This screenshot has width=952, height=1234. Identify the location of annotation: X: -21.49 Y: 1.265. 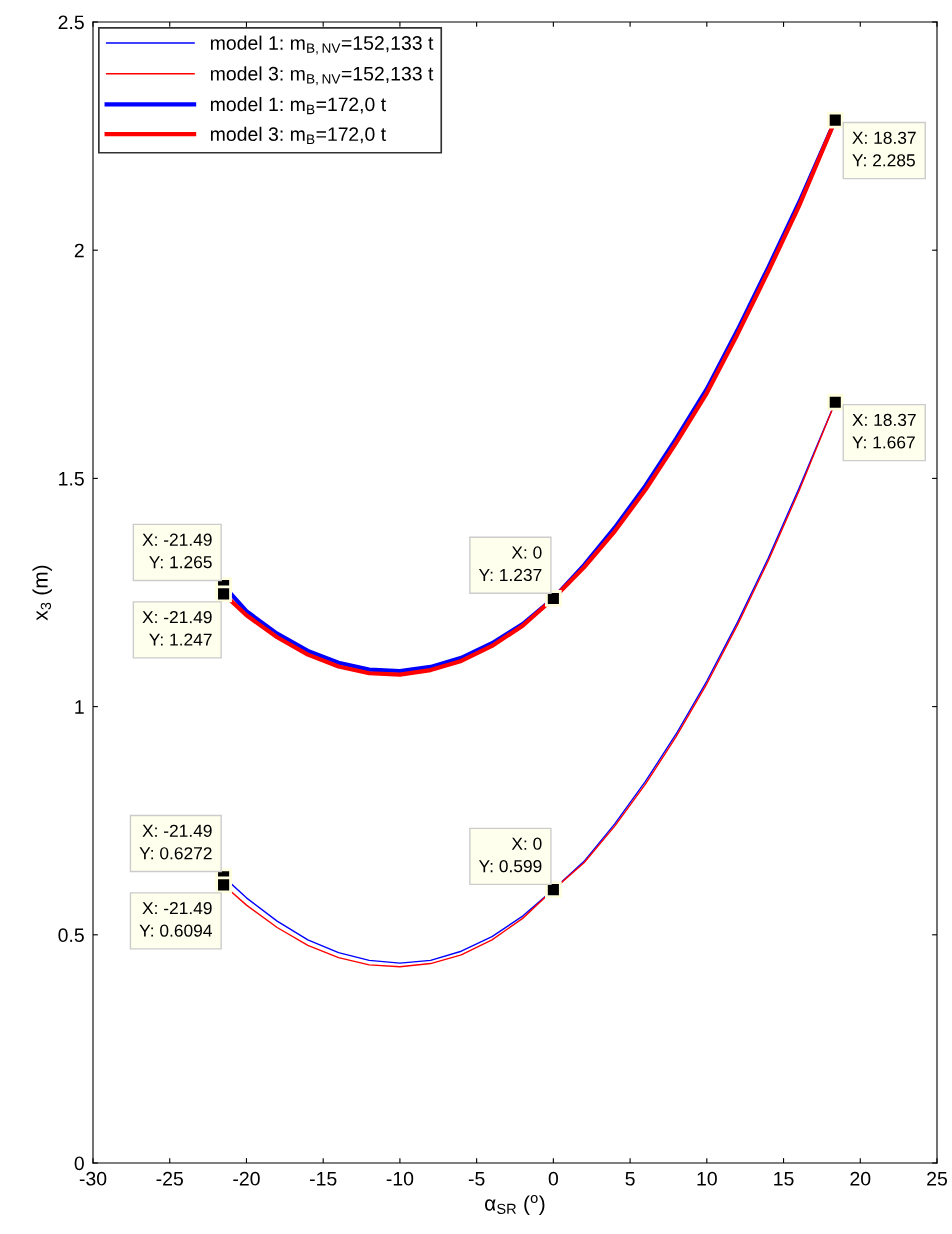
(177, 551).